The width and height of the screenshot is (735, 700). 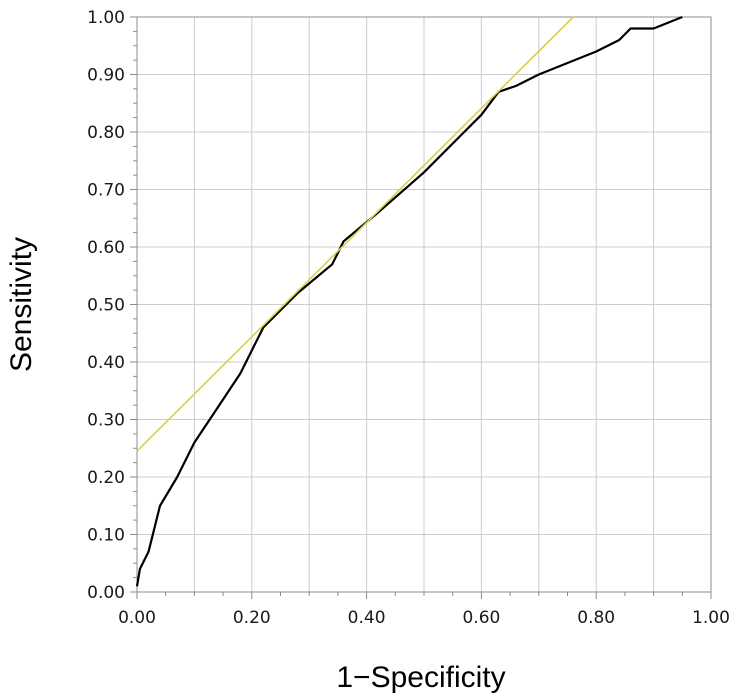 I want to click on x-tick-label: 0.20, so click(x=252, y=618).